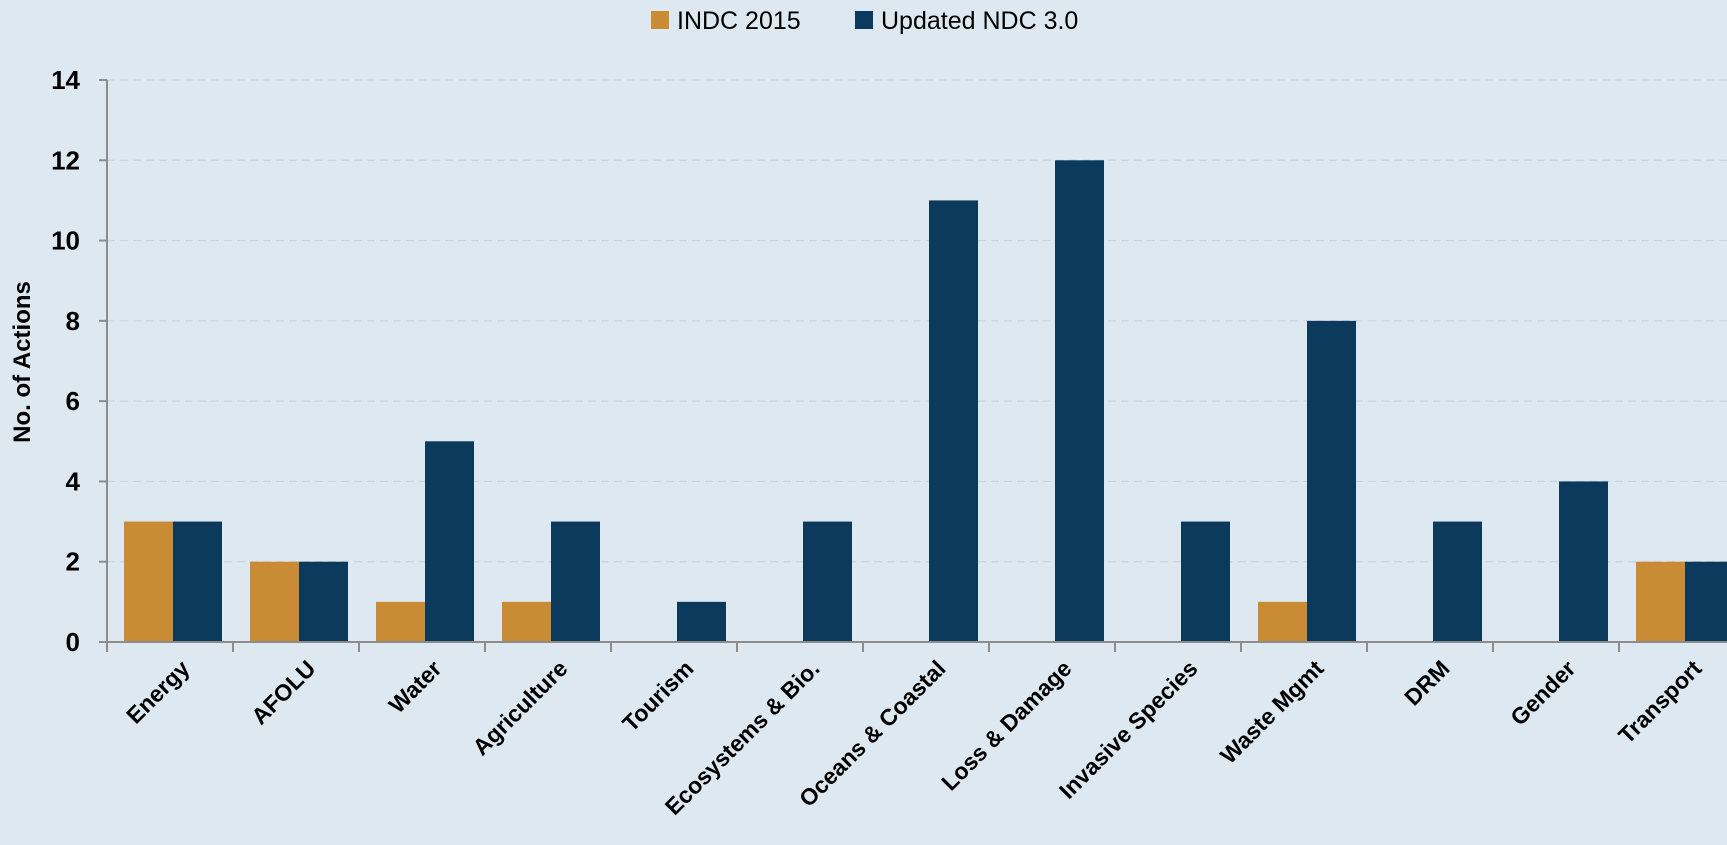 This screenshot has width=1727, height=845. I want to click on legend-label: Updated NDC 3.0, so click(979, 21).